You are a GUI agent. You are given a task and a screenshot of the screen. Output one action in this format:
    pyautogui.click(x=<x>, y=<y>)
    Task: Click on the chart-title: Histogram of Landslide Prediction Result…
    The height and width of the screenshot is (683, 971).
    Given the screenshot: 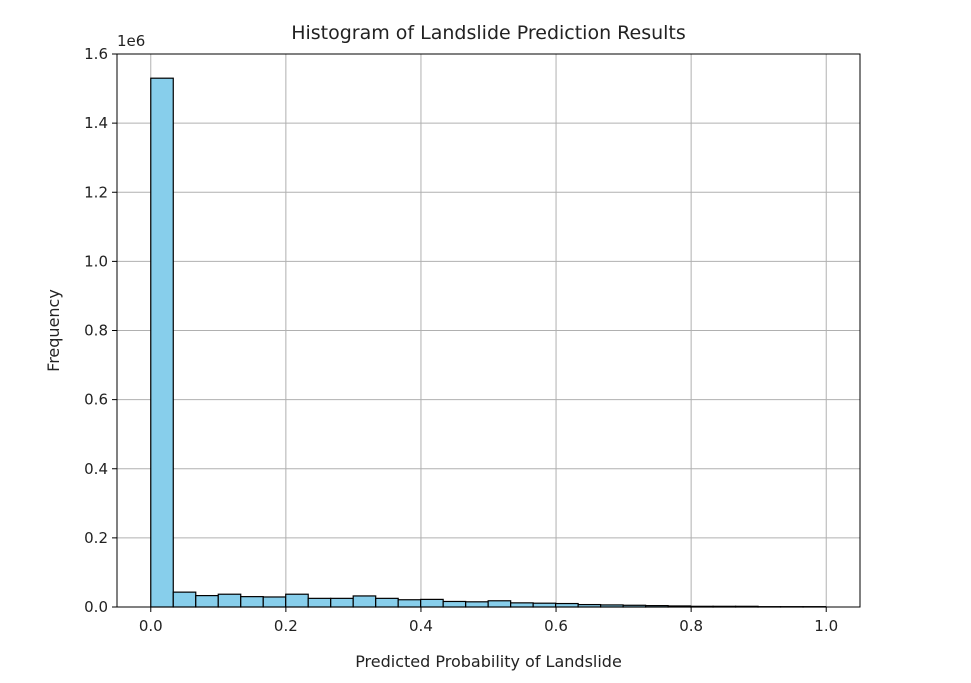 What is the action you would take?
    pyautogui.click(x=488, y=33)
    